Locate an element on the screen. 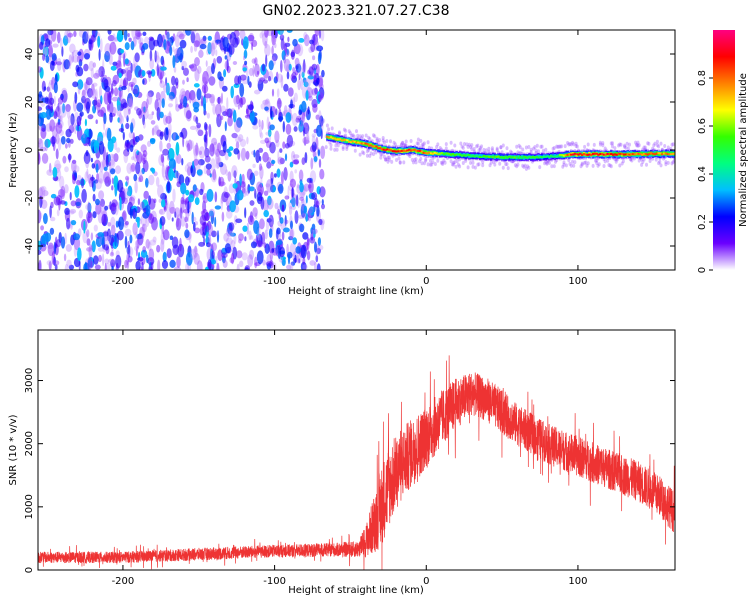 The image size is (750, 600). colorbar-label: Normalized spectral amplitude is located at coordinates (743, 150).